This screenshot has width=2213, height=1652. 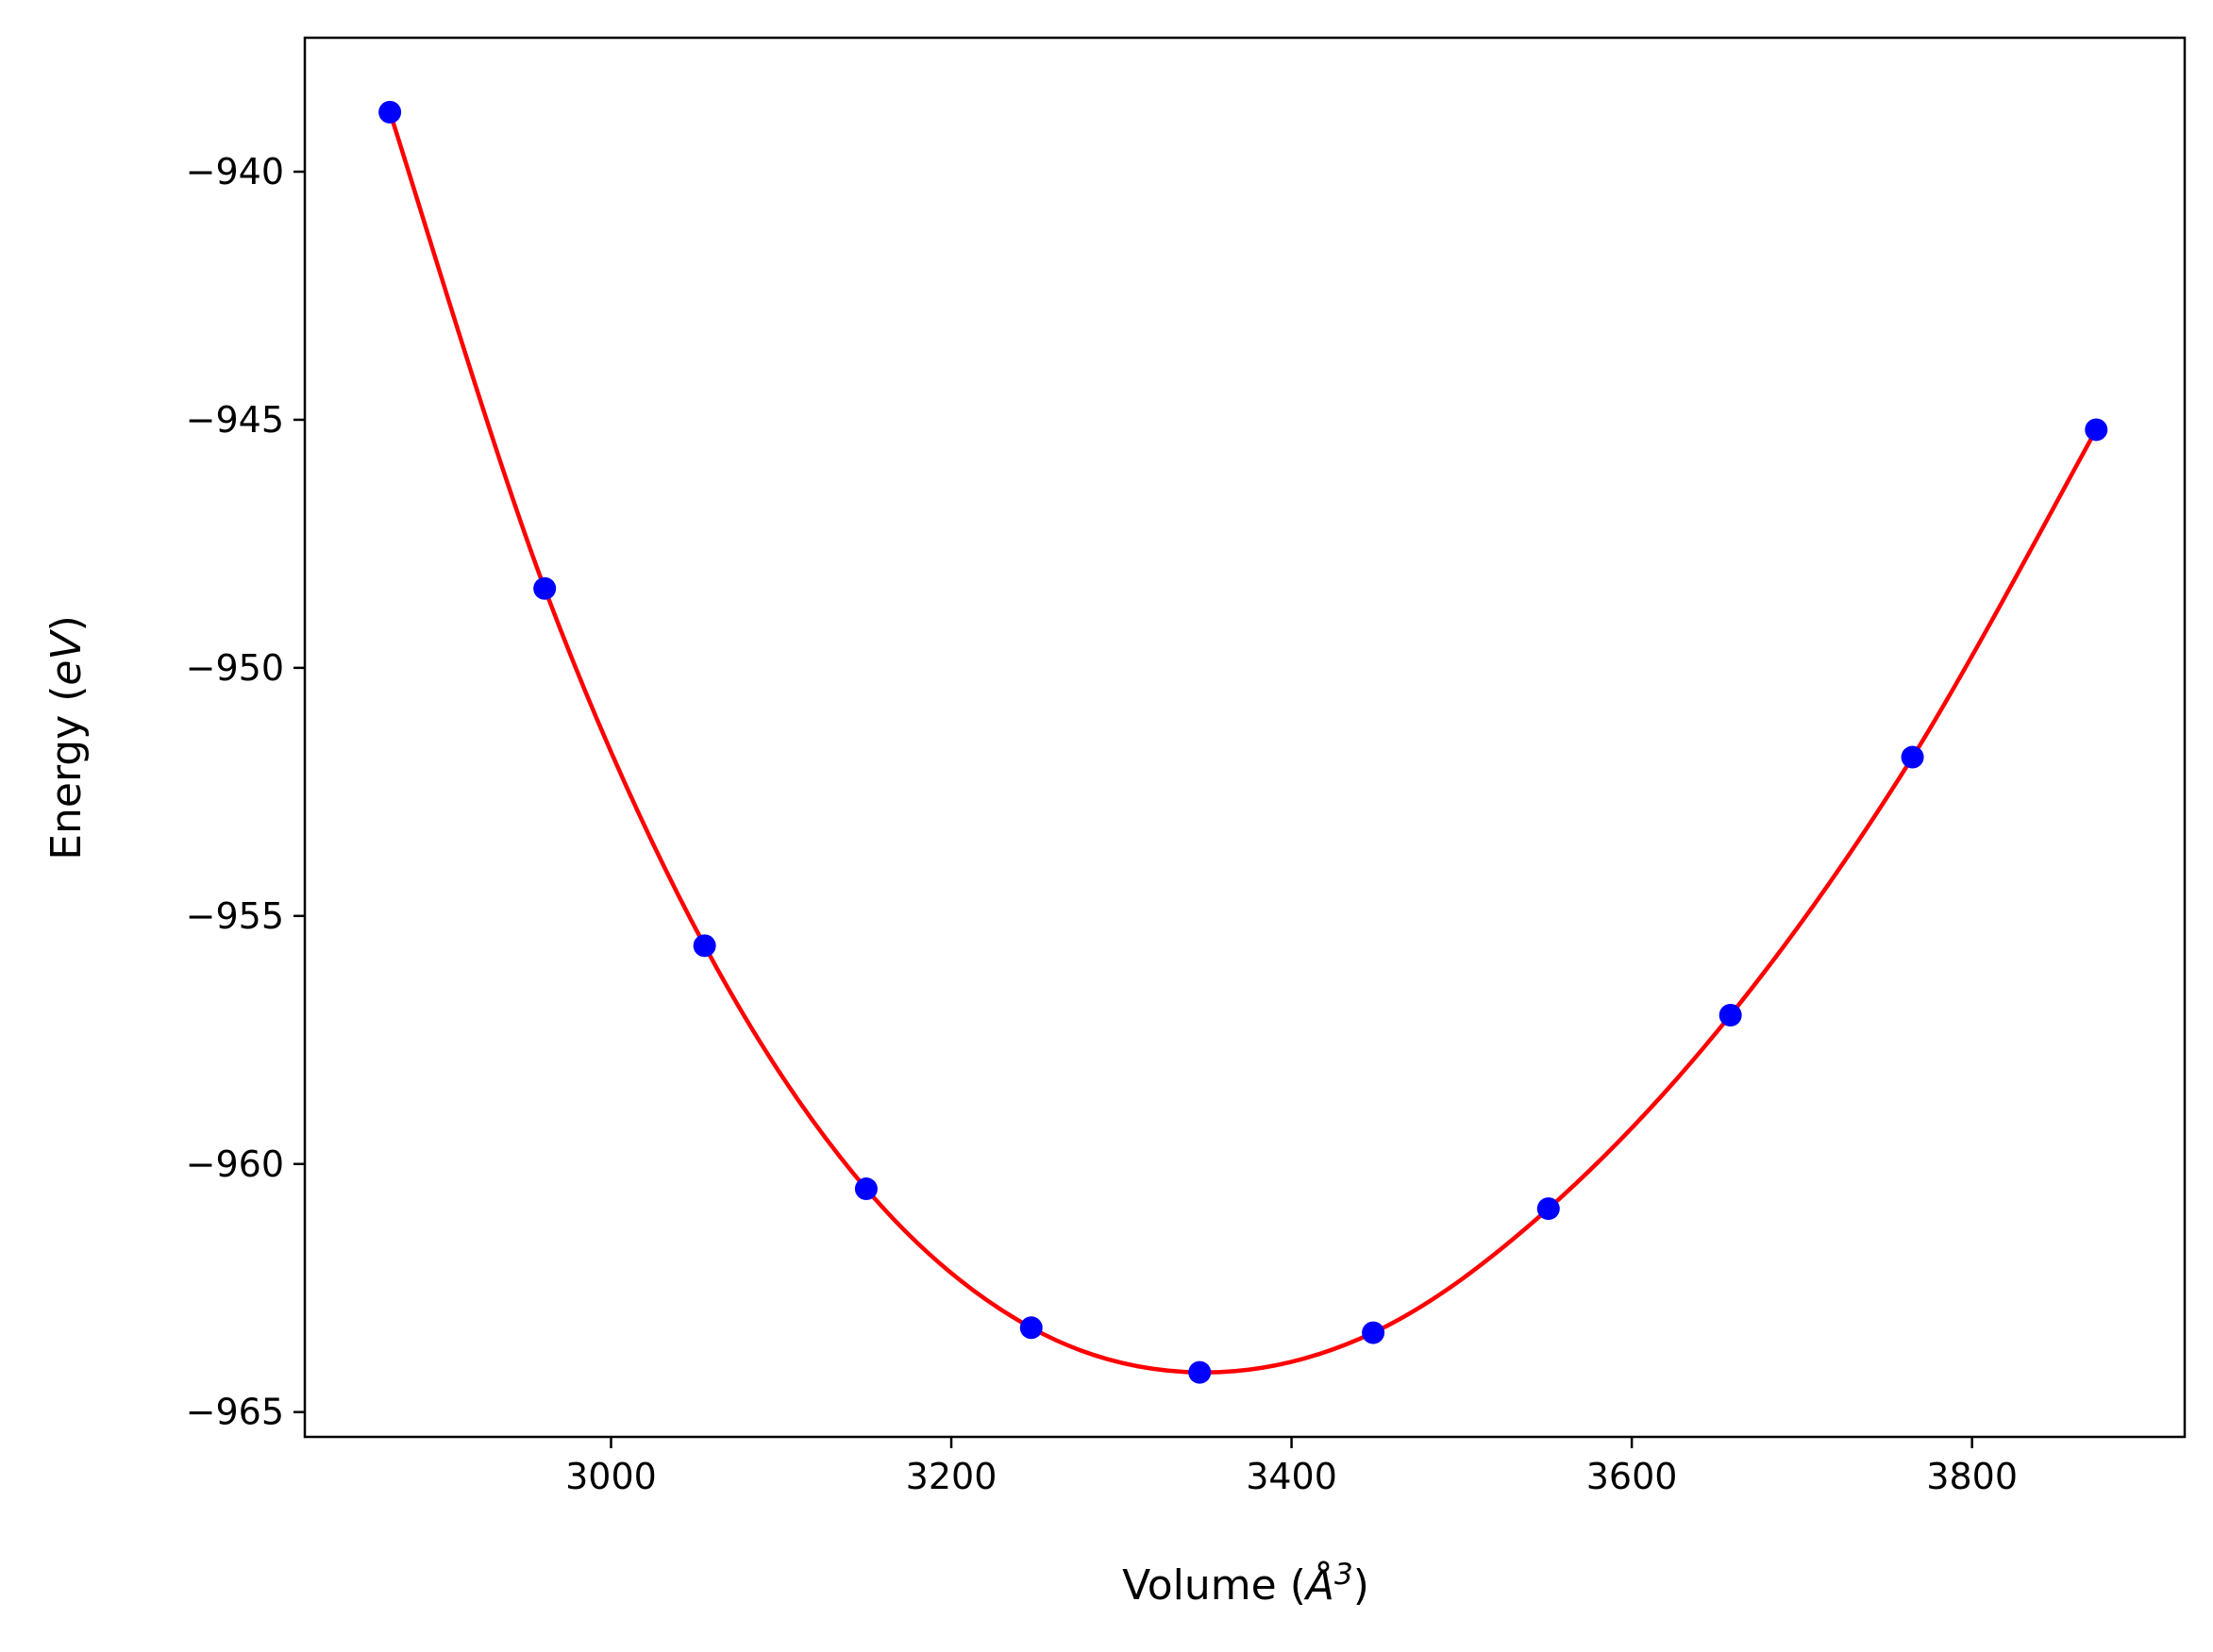 I want to click on y-tick-label: −950, so click(x=235, y=668).